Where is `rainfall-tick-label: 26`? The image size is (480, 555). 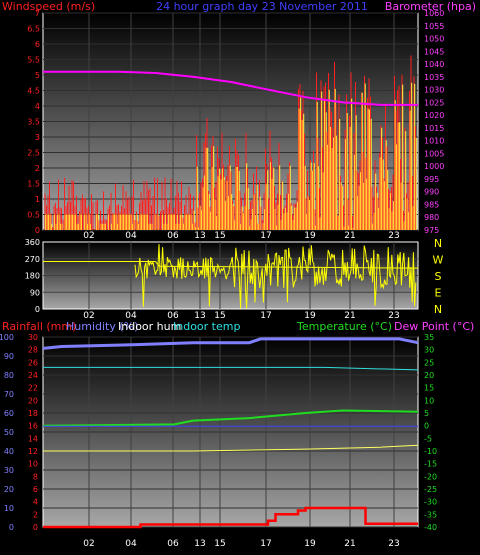
rainfall-tick-label: 26 is located at coordinates (33, 362).